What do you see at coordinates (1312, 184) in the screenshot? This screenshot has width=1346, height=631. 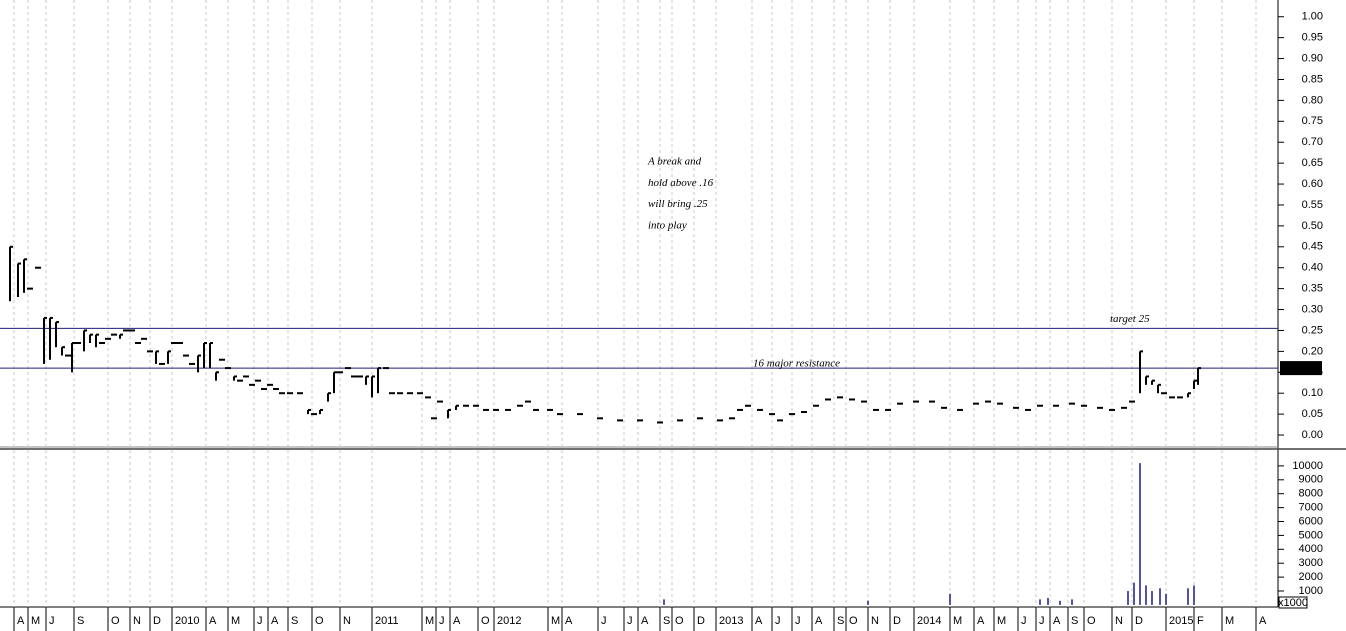 I see `y-tick-label: 0.60` at bounding box center [1312, 184].